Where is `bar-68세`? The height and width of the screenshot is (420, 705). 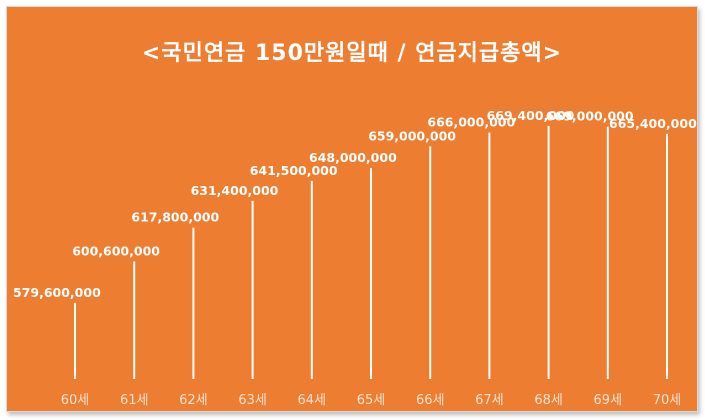 bar-68세 is located at coordinates (548, 252).